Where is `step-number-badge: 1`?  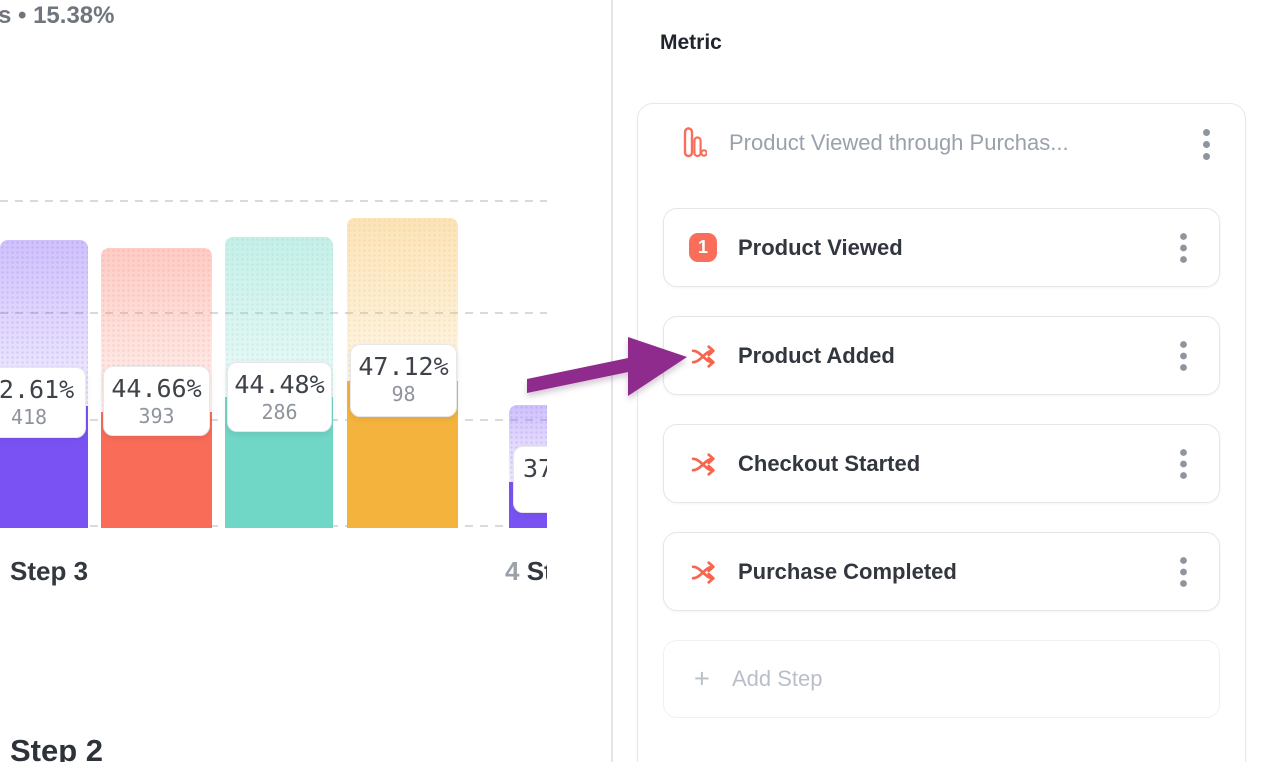
step-number-badge: 1 is located at coordinates (703, 247).